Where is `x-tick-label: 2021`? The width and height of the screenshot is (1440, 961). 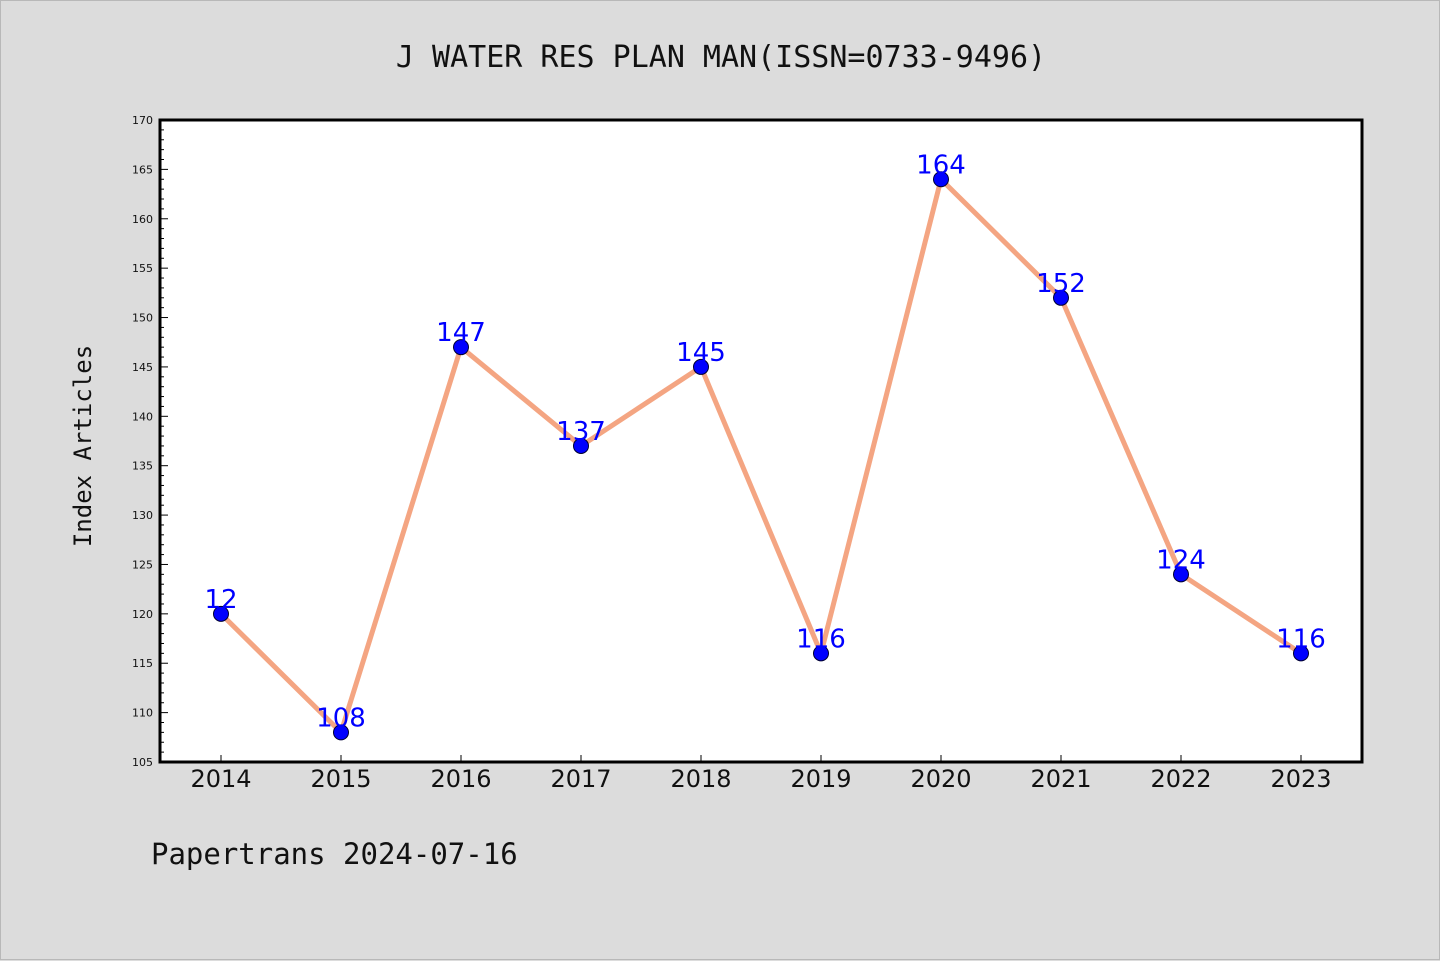 x-tick-label: 2021 is located at coordinates (1060, 779).